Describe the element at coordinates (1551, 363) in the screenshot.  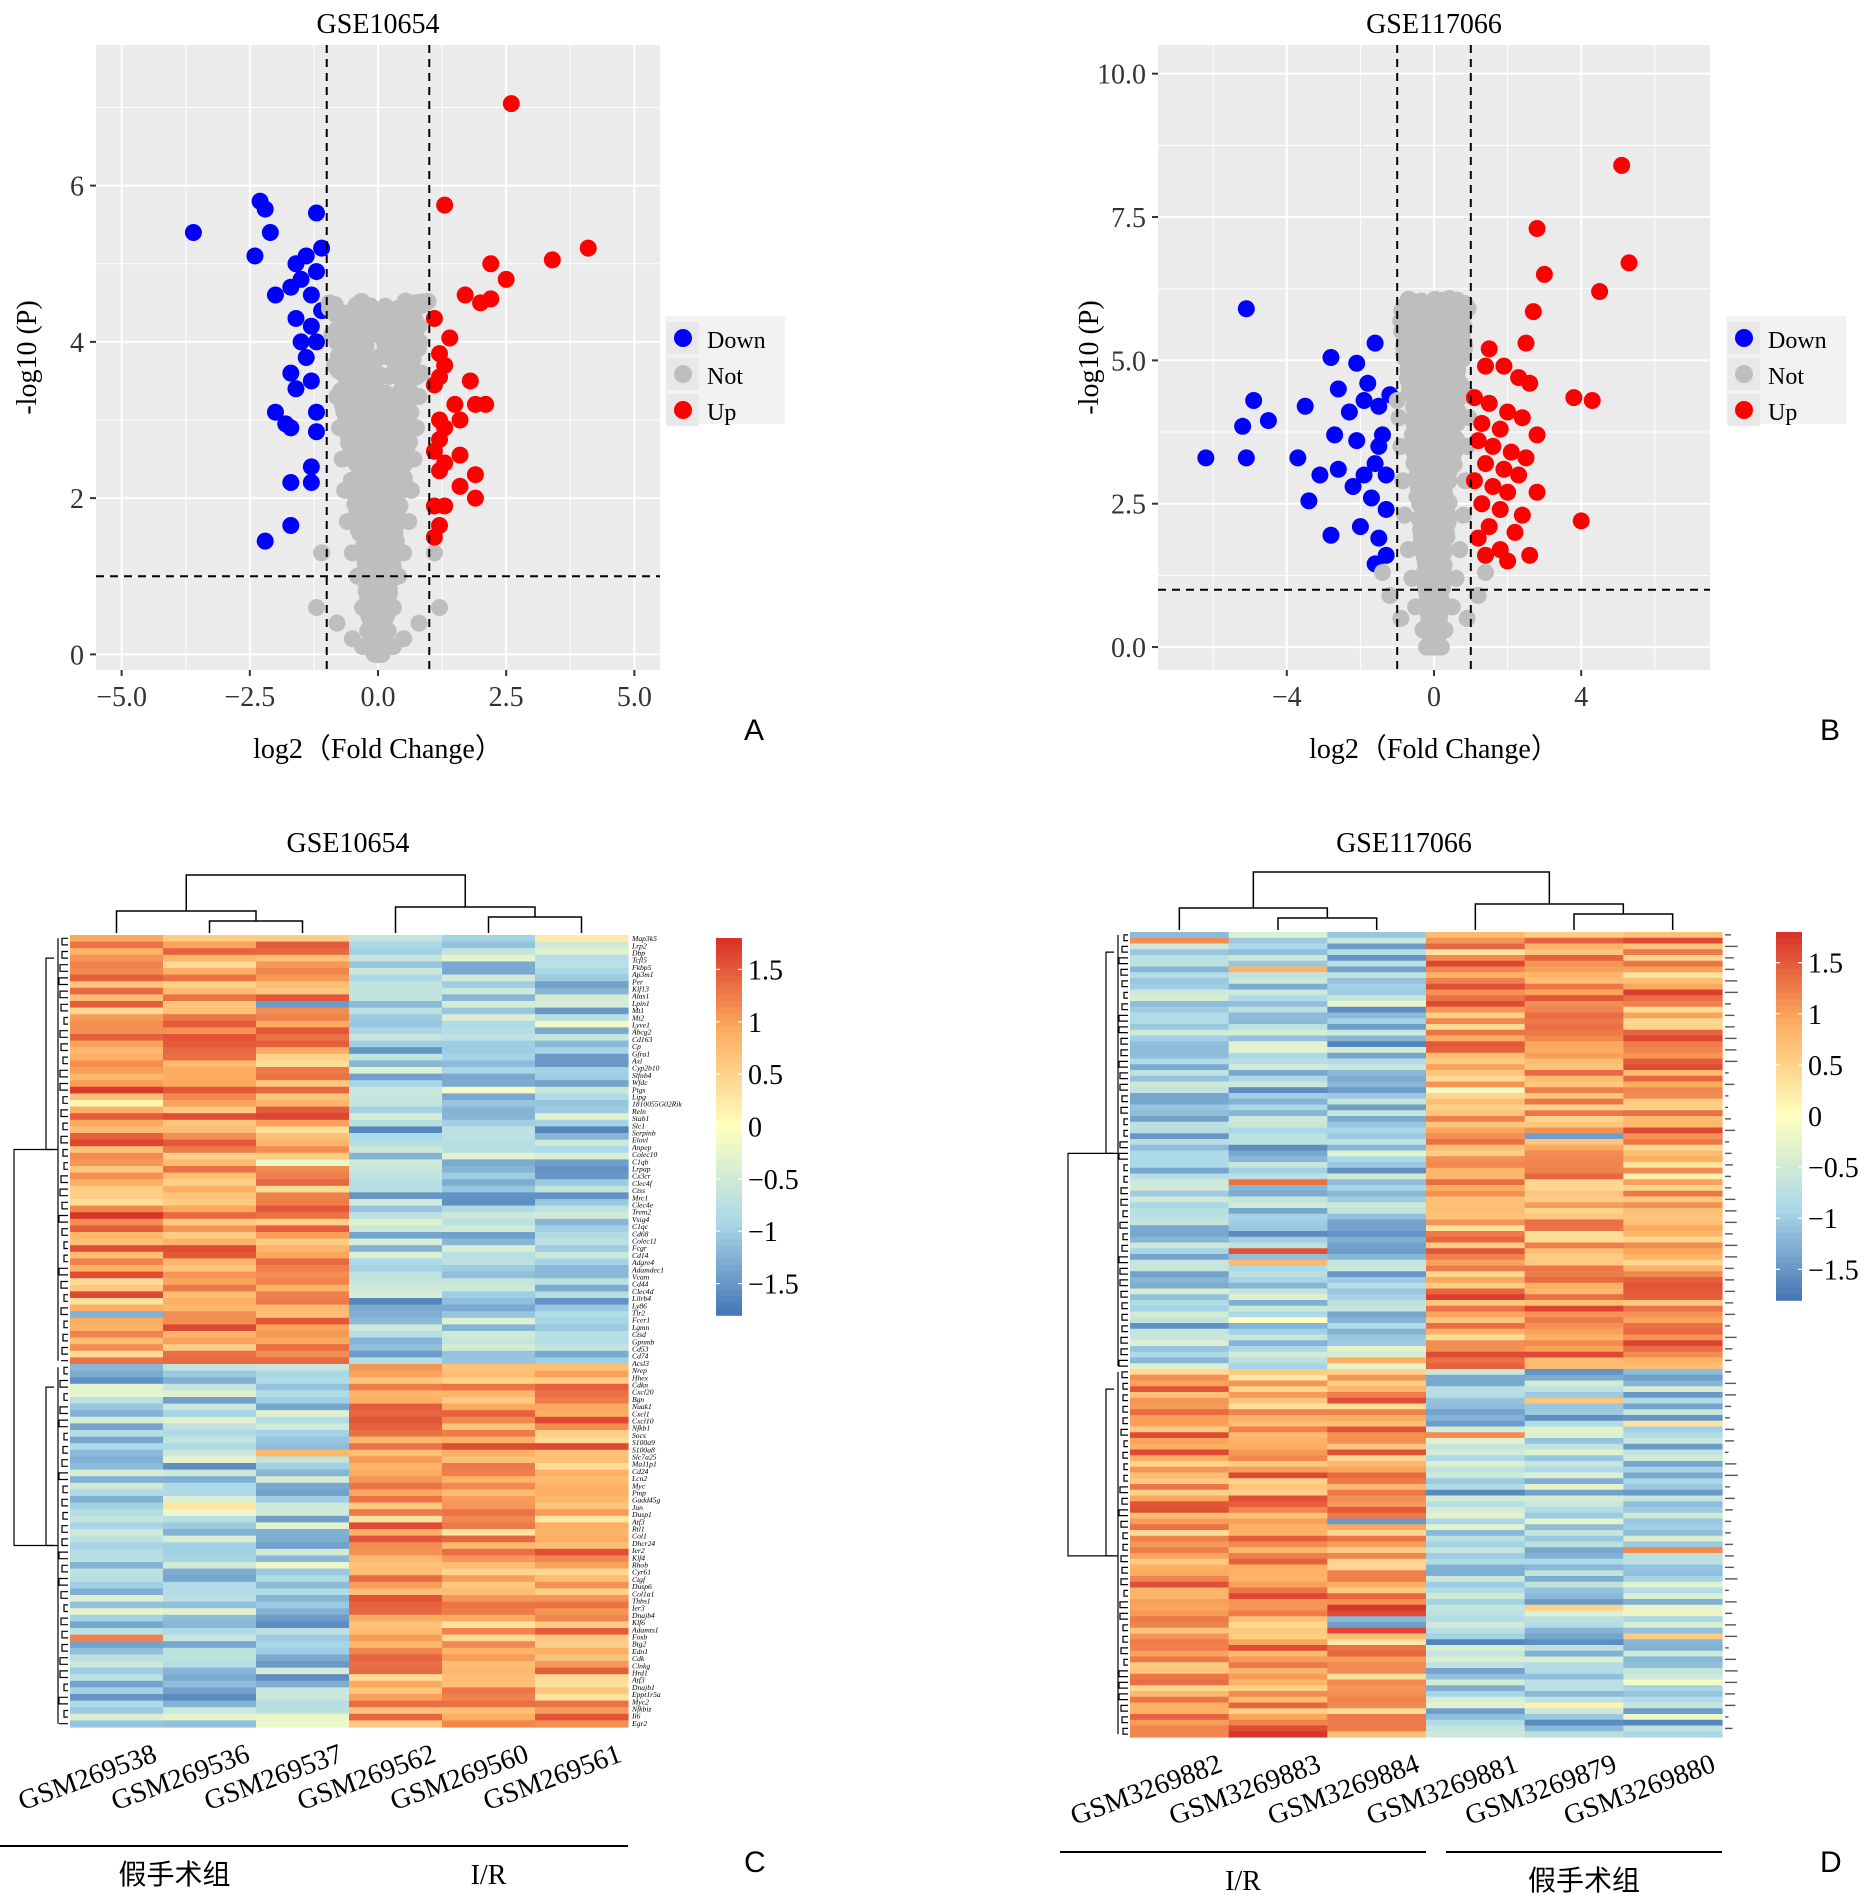
I see `series-up` at that location.